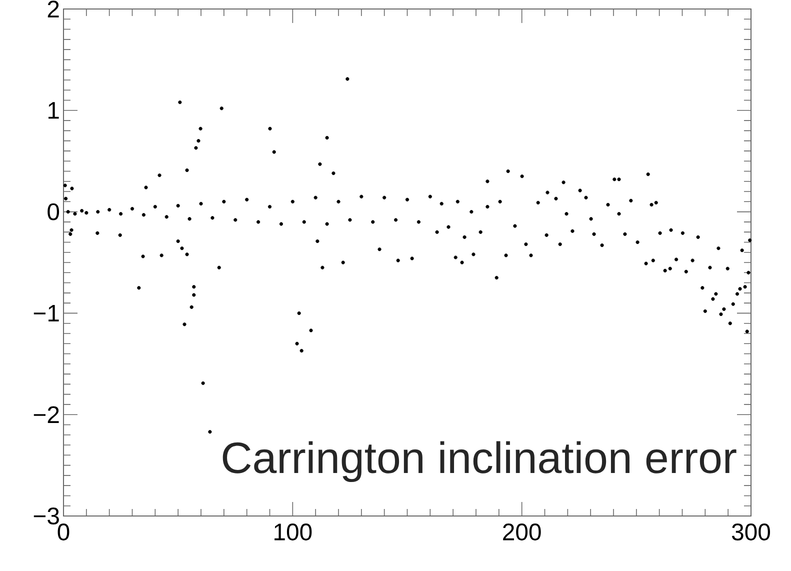 The width and height of the screenshot is (791, 571). Describe the element at coordinates (479, 461) in the screenshot. I see `annotation: Carrington inclination error` at that location.